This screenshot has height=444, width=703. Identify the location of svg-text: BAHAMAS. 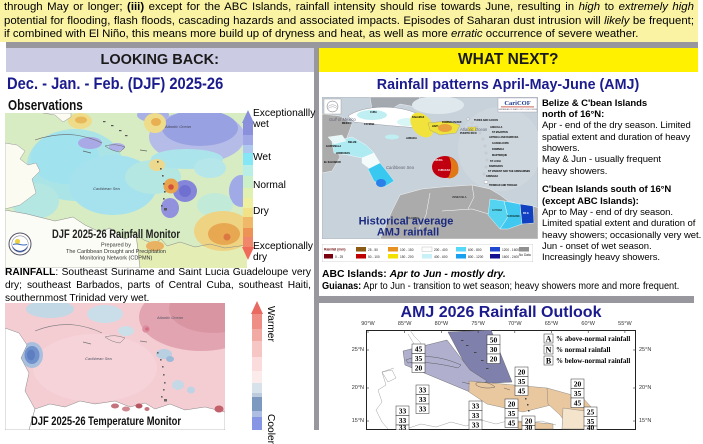
(418, 117).